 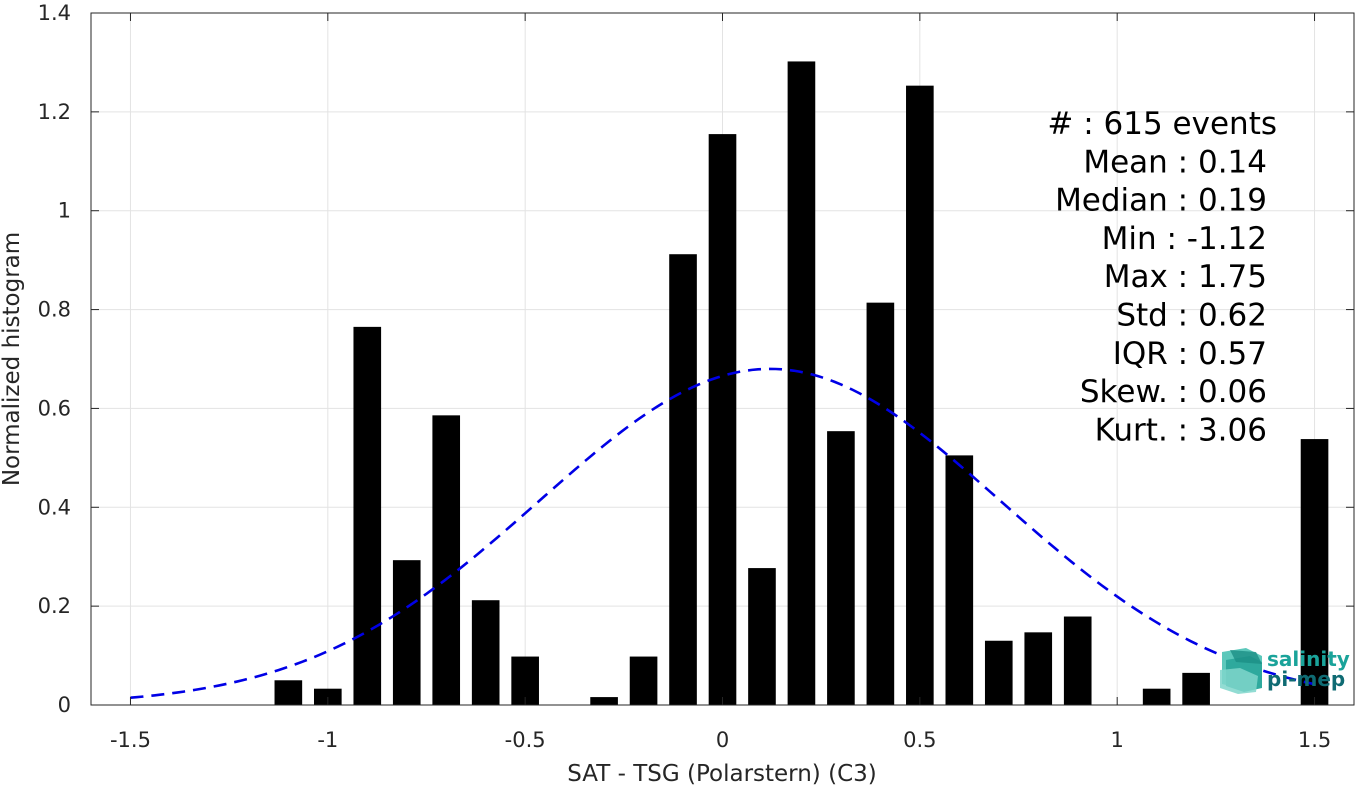 What do you see at coordinates (64, 705) in the screenshot?
I see `y-tick-label: 0` at bounding box center [64, 705].